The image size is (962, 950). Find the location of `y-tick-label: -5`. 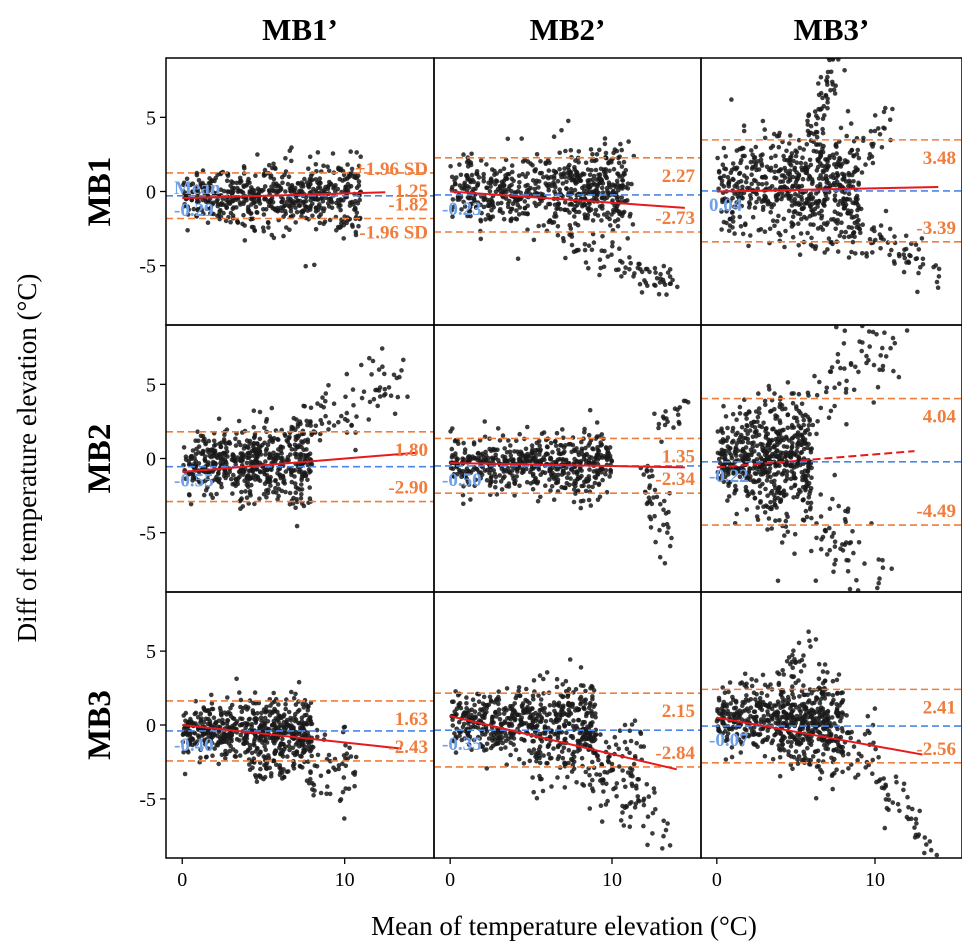

y-tick-label: -5 is located at coordinates (147, 534).